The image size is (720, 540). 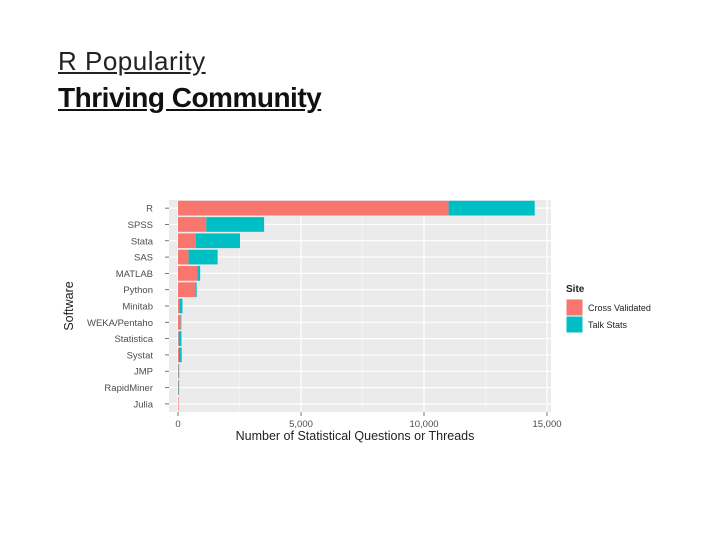 I want to click on y-tick-label: Minitab, so click(x=137, y=307).